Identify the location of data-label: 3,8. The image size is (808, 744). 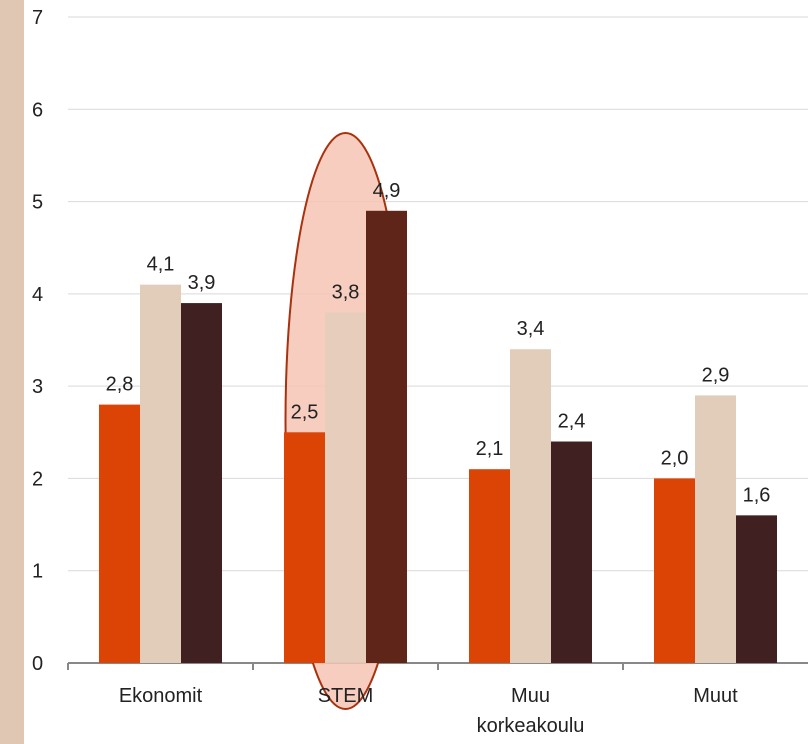
(346, 292).